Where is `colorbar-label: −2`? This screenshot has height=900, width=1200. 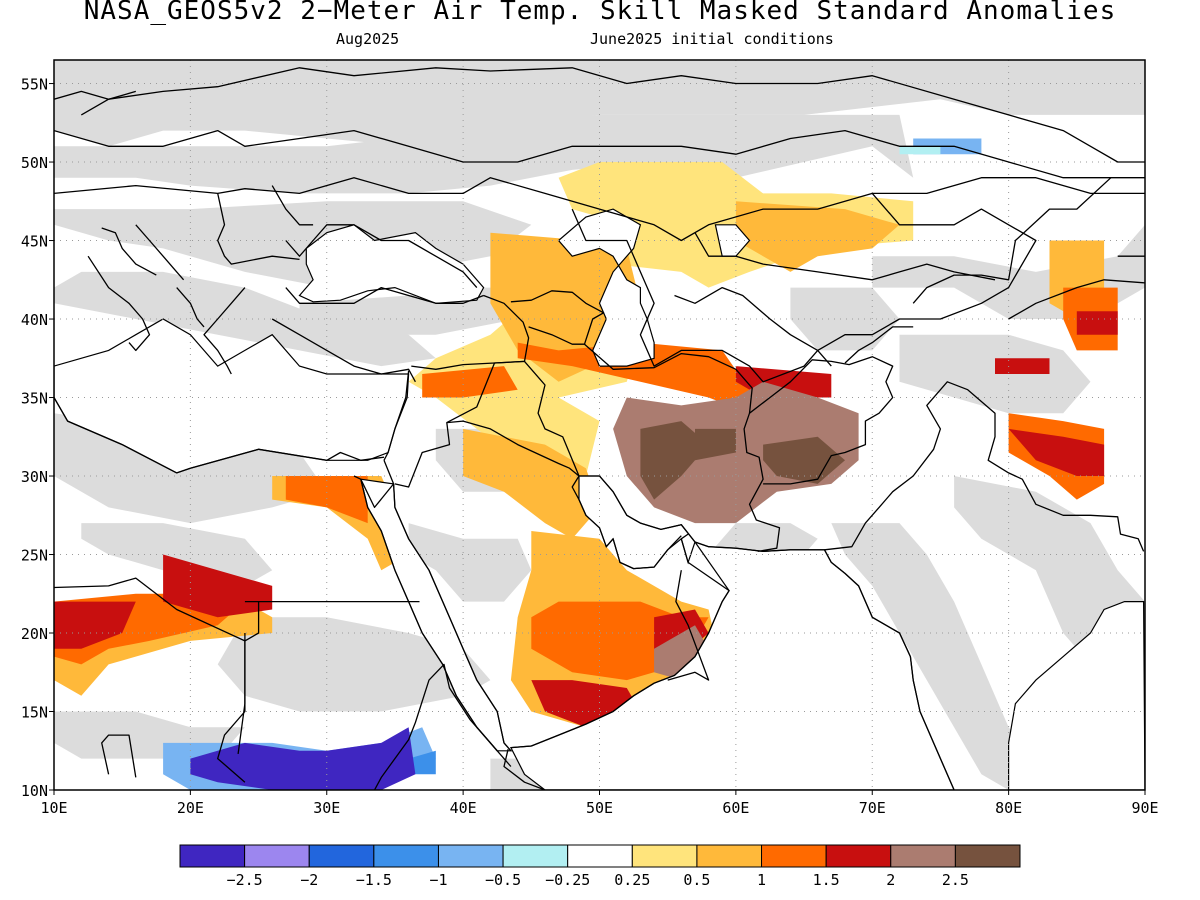
colorbar-label: −2 is located at coordinates (309, 880).